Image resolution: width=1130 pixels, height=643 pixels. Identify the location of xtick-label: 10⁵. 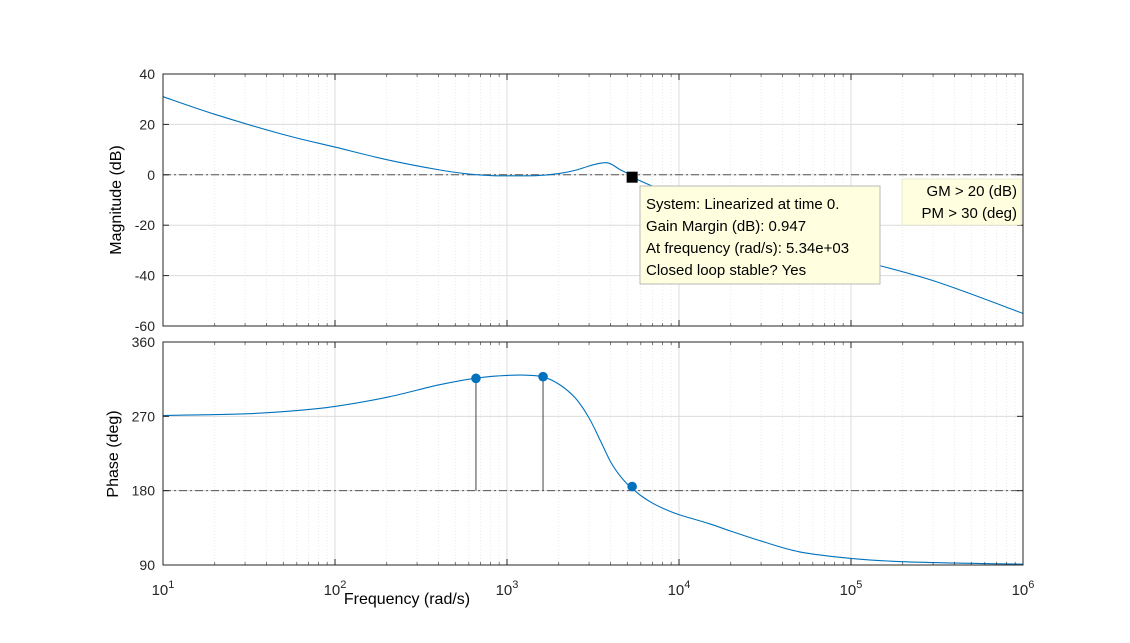
(851, 589).